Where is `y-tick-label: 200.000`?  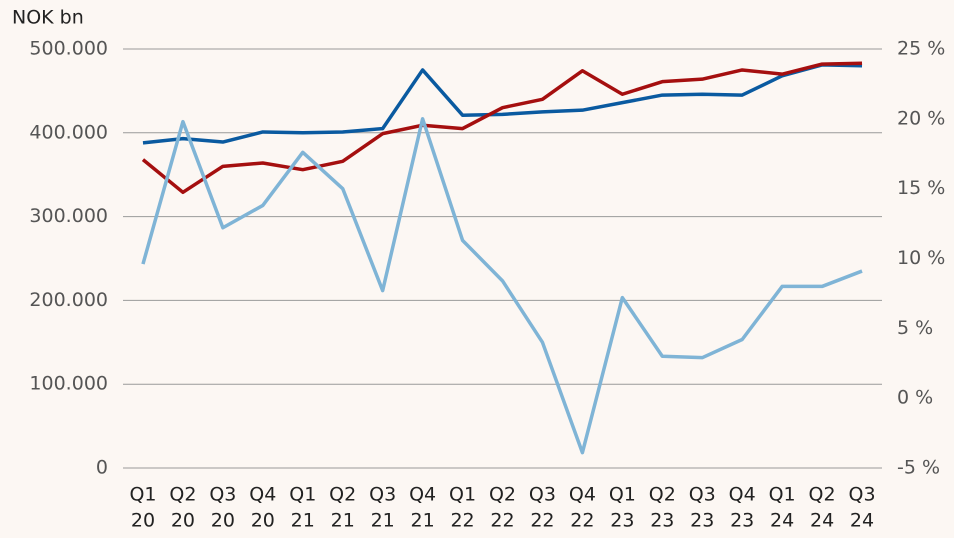
y-tick-label: 200.000 is located at coordinates (68, 300).